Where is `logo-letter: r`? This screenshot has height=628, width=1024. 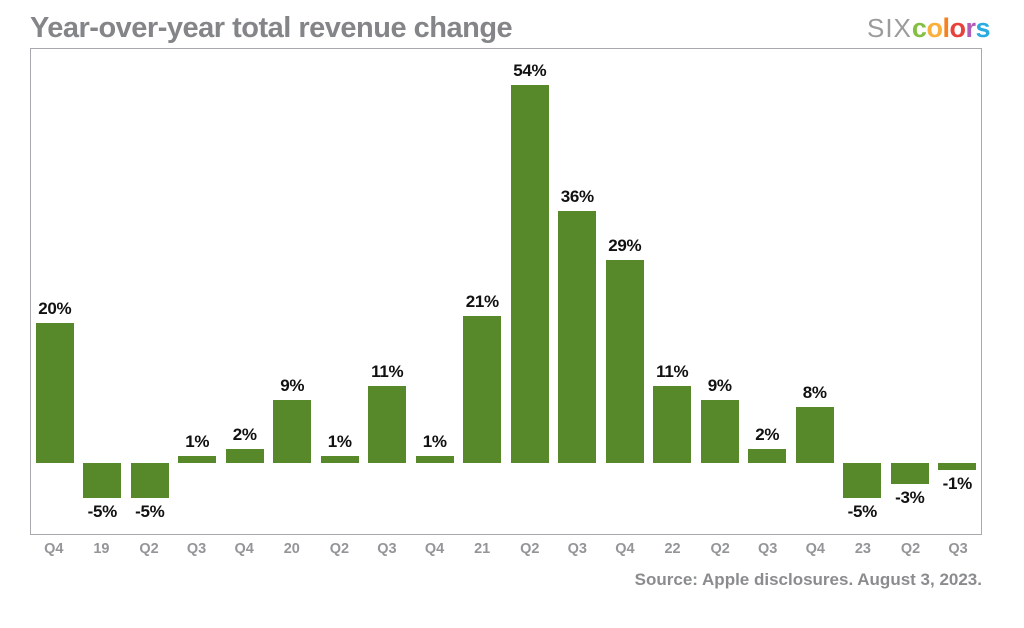
logo-letter: r is located at coordinates (970, 28).